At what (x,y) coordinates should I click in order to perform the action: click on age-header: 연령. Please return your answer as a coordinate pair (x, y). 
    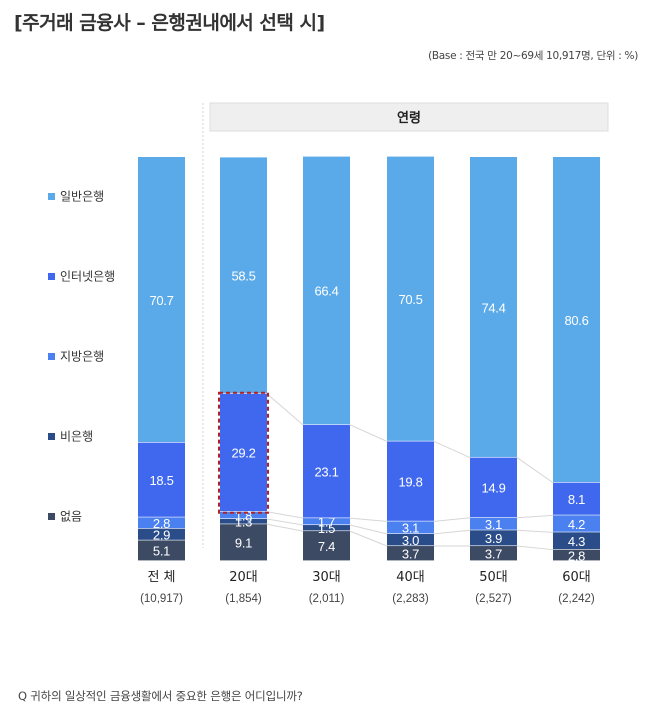
    Looking at the image, I should click on (409, 118).